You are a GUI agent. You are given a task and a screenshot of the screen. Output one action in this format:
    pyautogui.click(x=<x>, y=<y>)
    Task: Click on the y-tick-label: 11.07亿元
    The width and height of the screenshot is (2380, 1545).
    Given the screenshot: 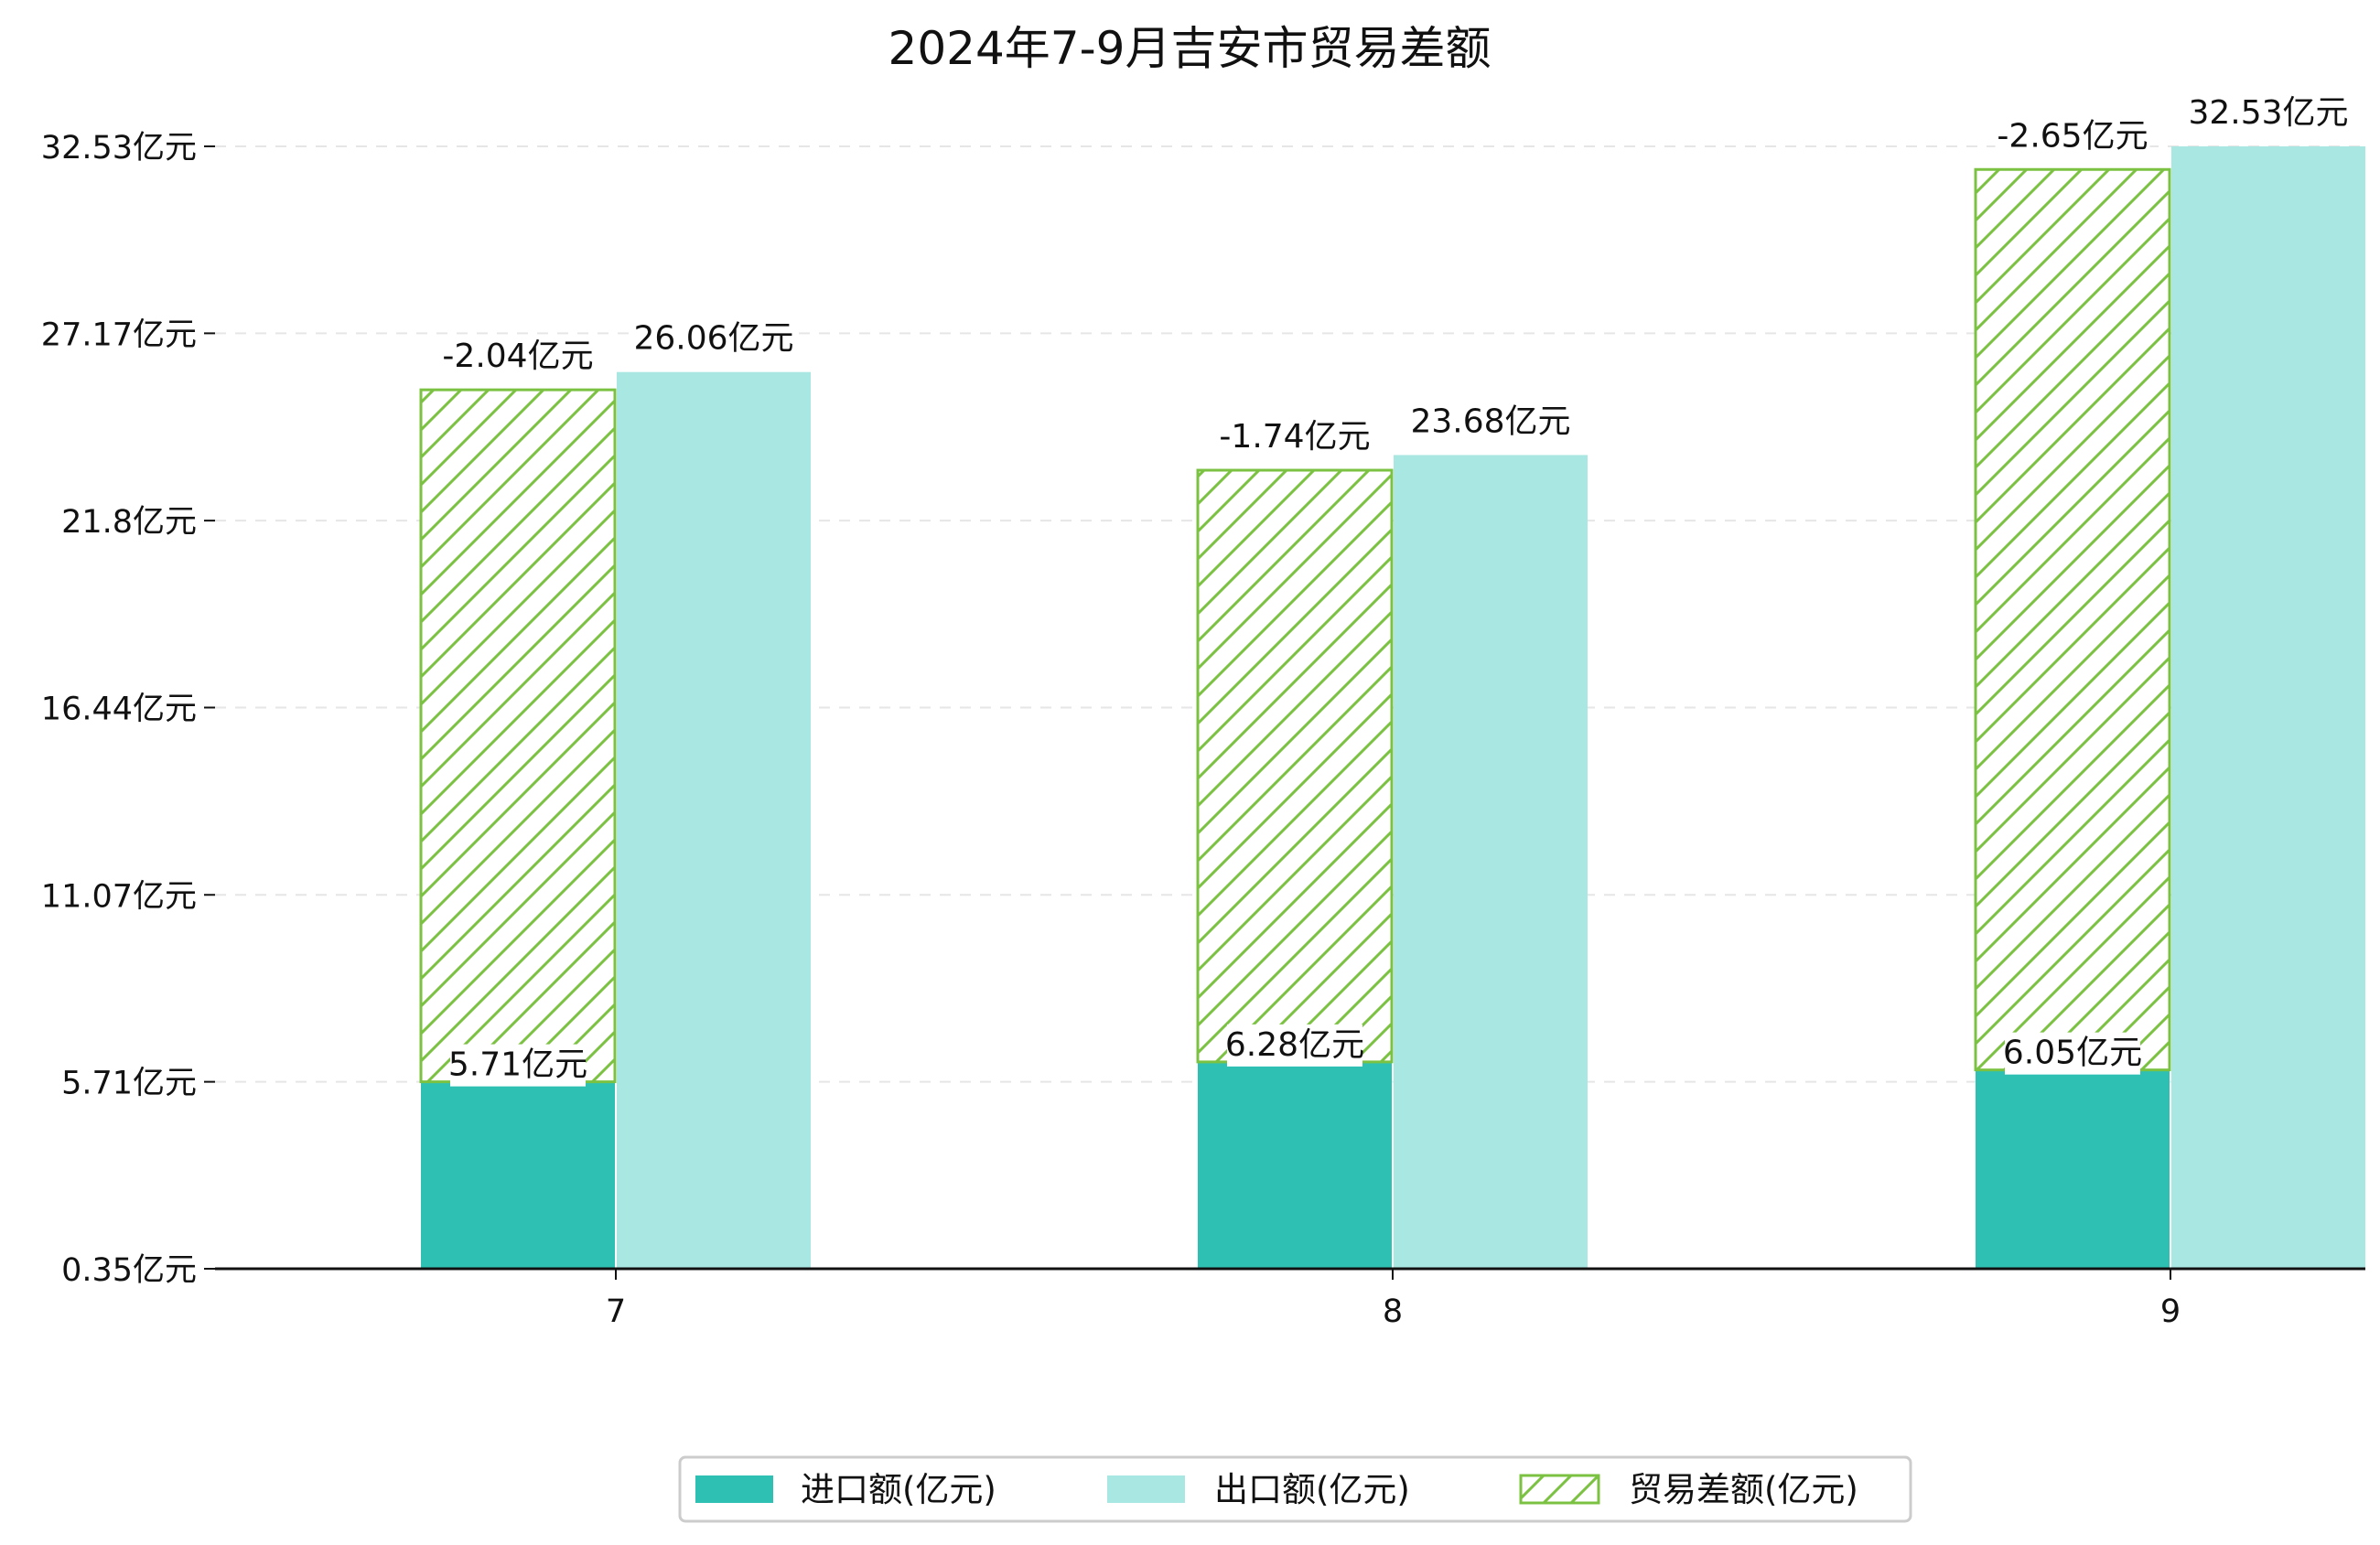 What is the action you would take?
    pyautogui.click(x=119, y=896)
    